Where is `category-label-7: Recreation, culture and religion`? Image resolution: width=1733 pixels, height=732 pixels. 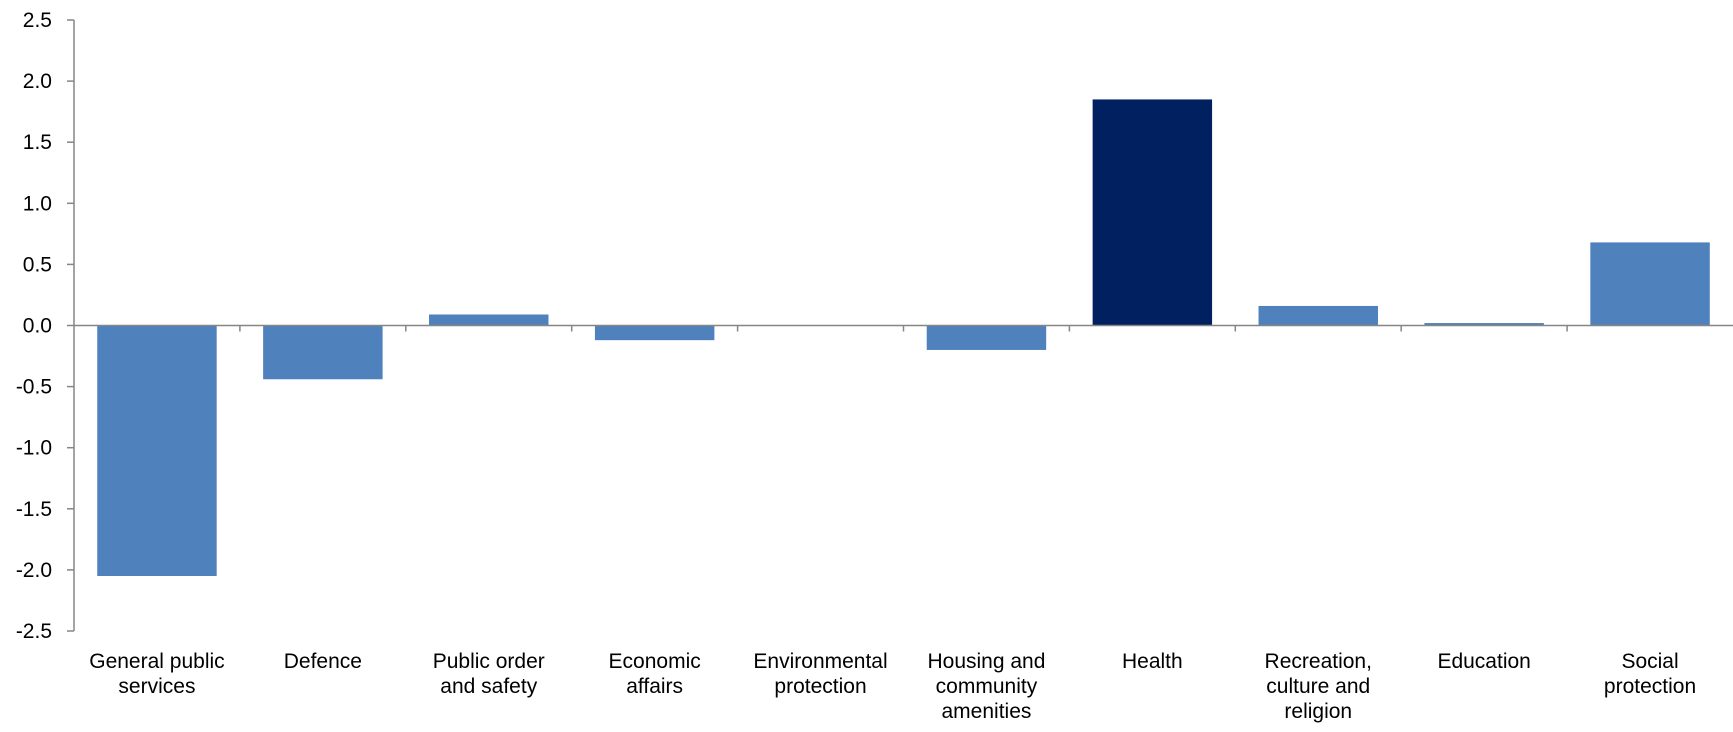 category-label-7: Recreation, culture and religion is located at coordinates (1318, 686).